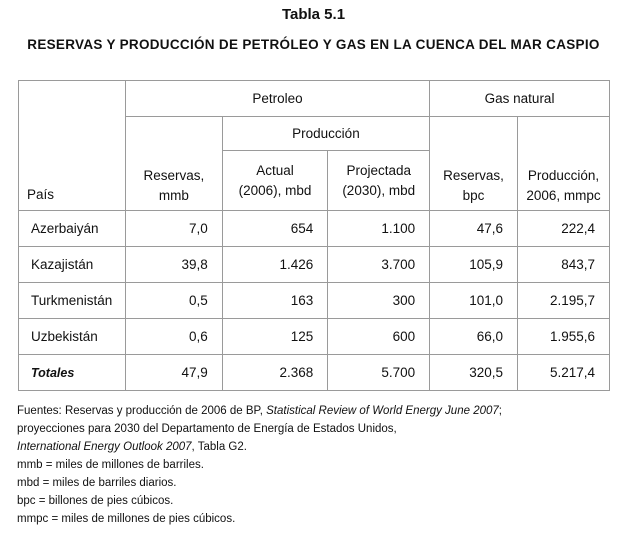  Describe the element at coordinates (563, 264) in the screenshot. I see `cell-gas-produccion: 843,7` at that location.